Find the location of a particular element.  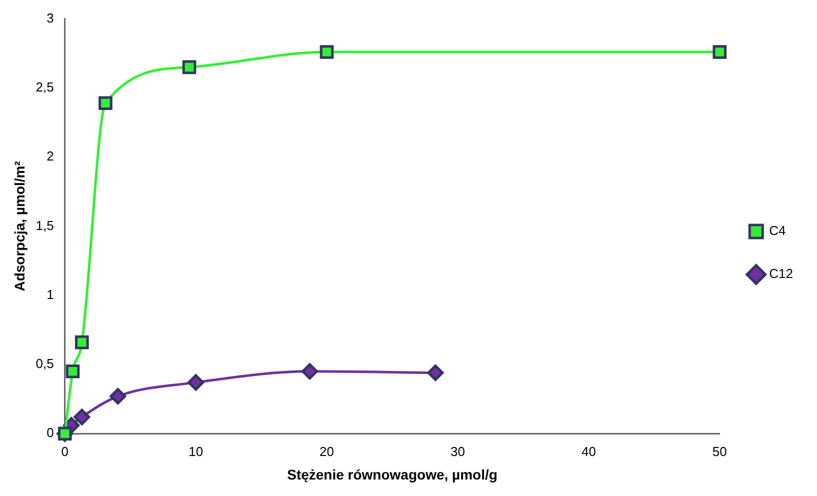

x-tick-label: 10 is located at coordinates (196, 451).